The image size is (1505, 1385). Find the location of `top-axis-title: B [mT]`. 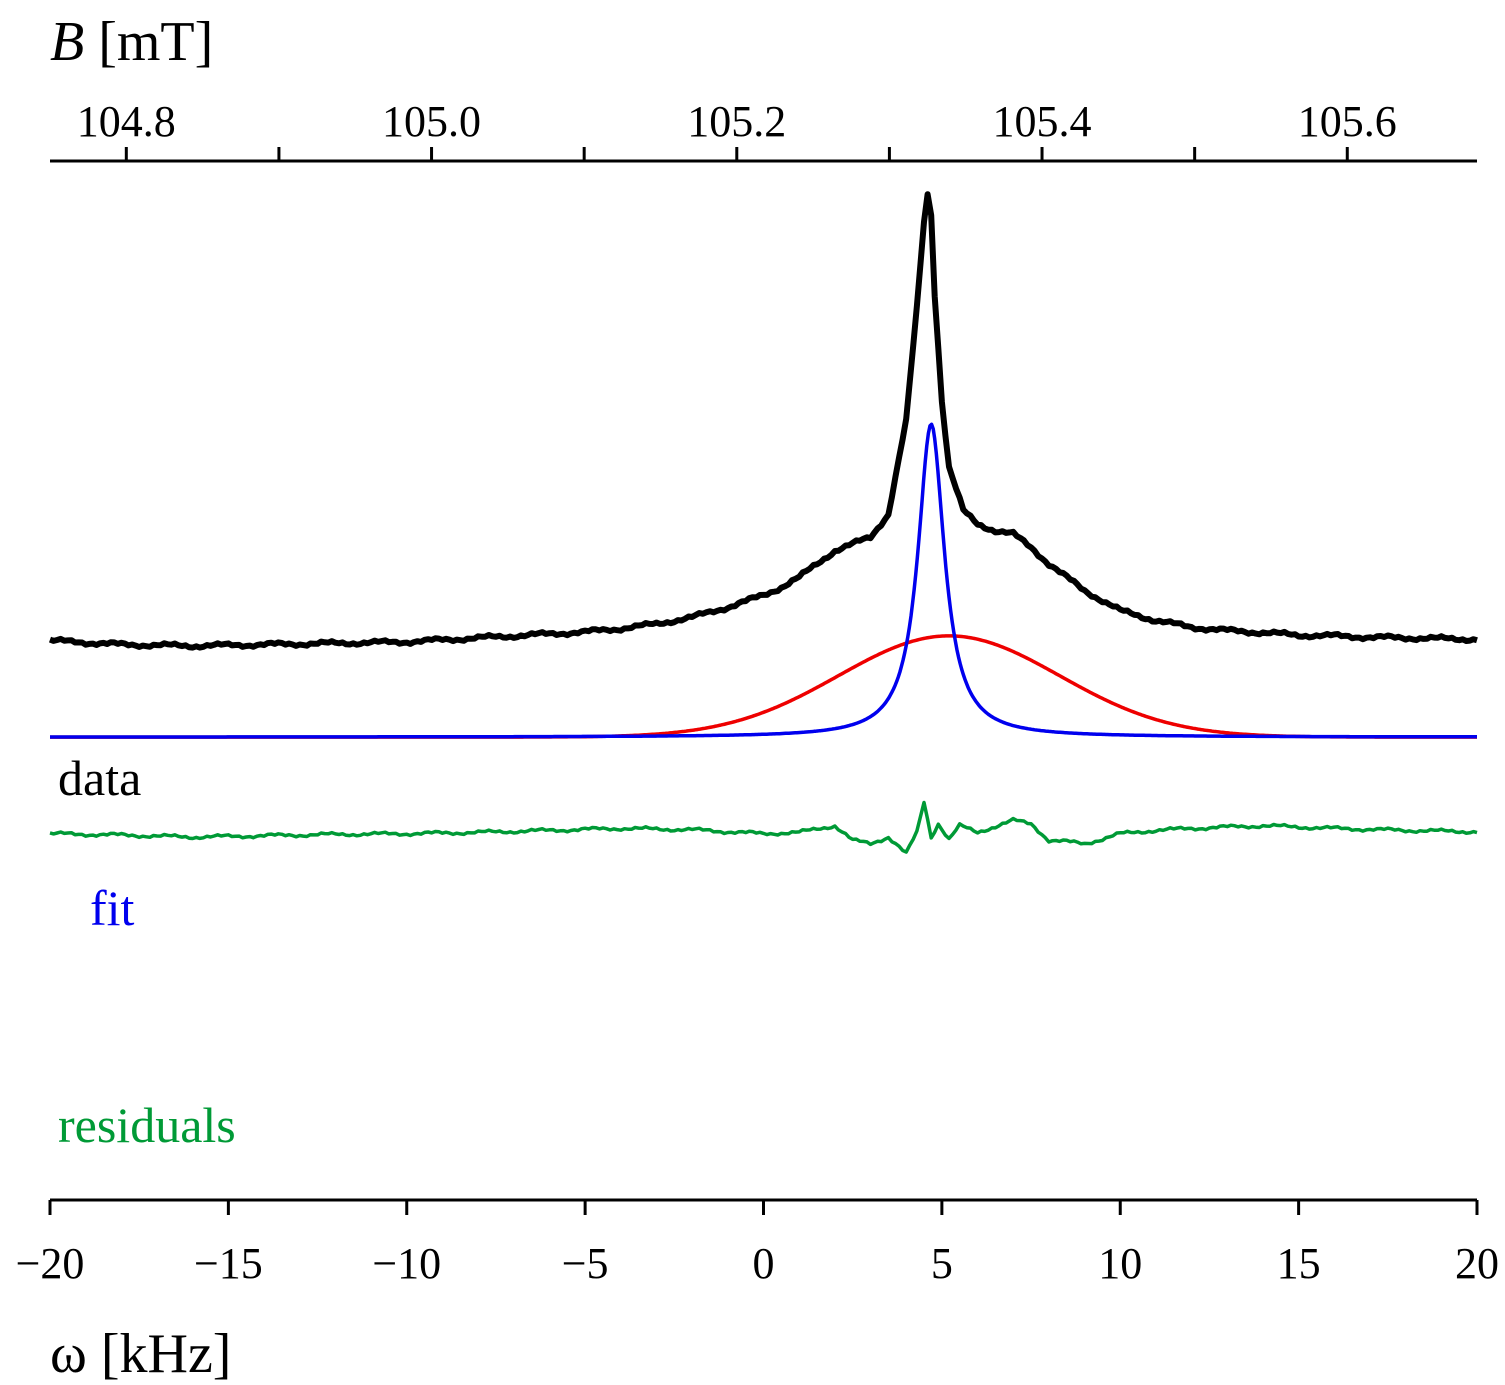

top-axis-title: B [mT] is located at coordinates (131, 42).